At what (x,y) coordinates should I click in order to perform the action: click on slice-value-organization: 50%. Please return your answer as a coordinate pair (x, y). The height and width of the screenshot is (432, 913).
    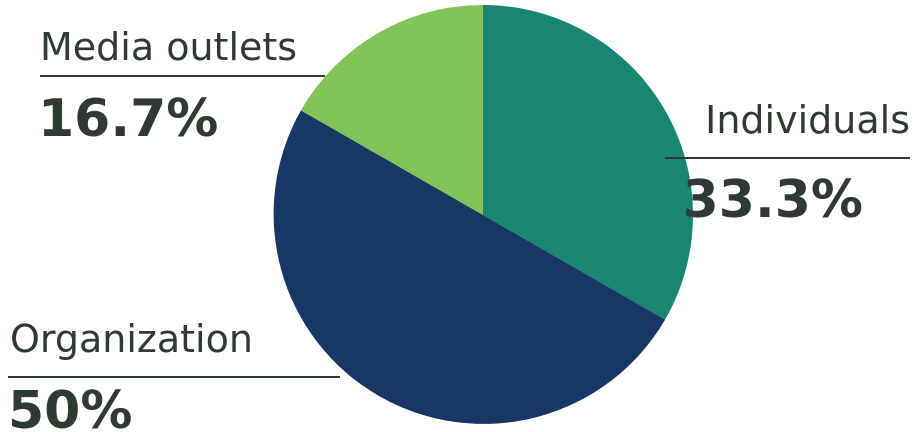
    Looking at the image, I should click on (70, 406).